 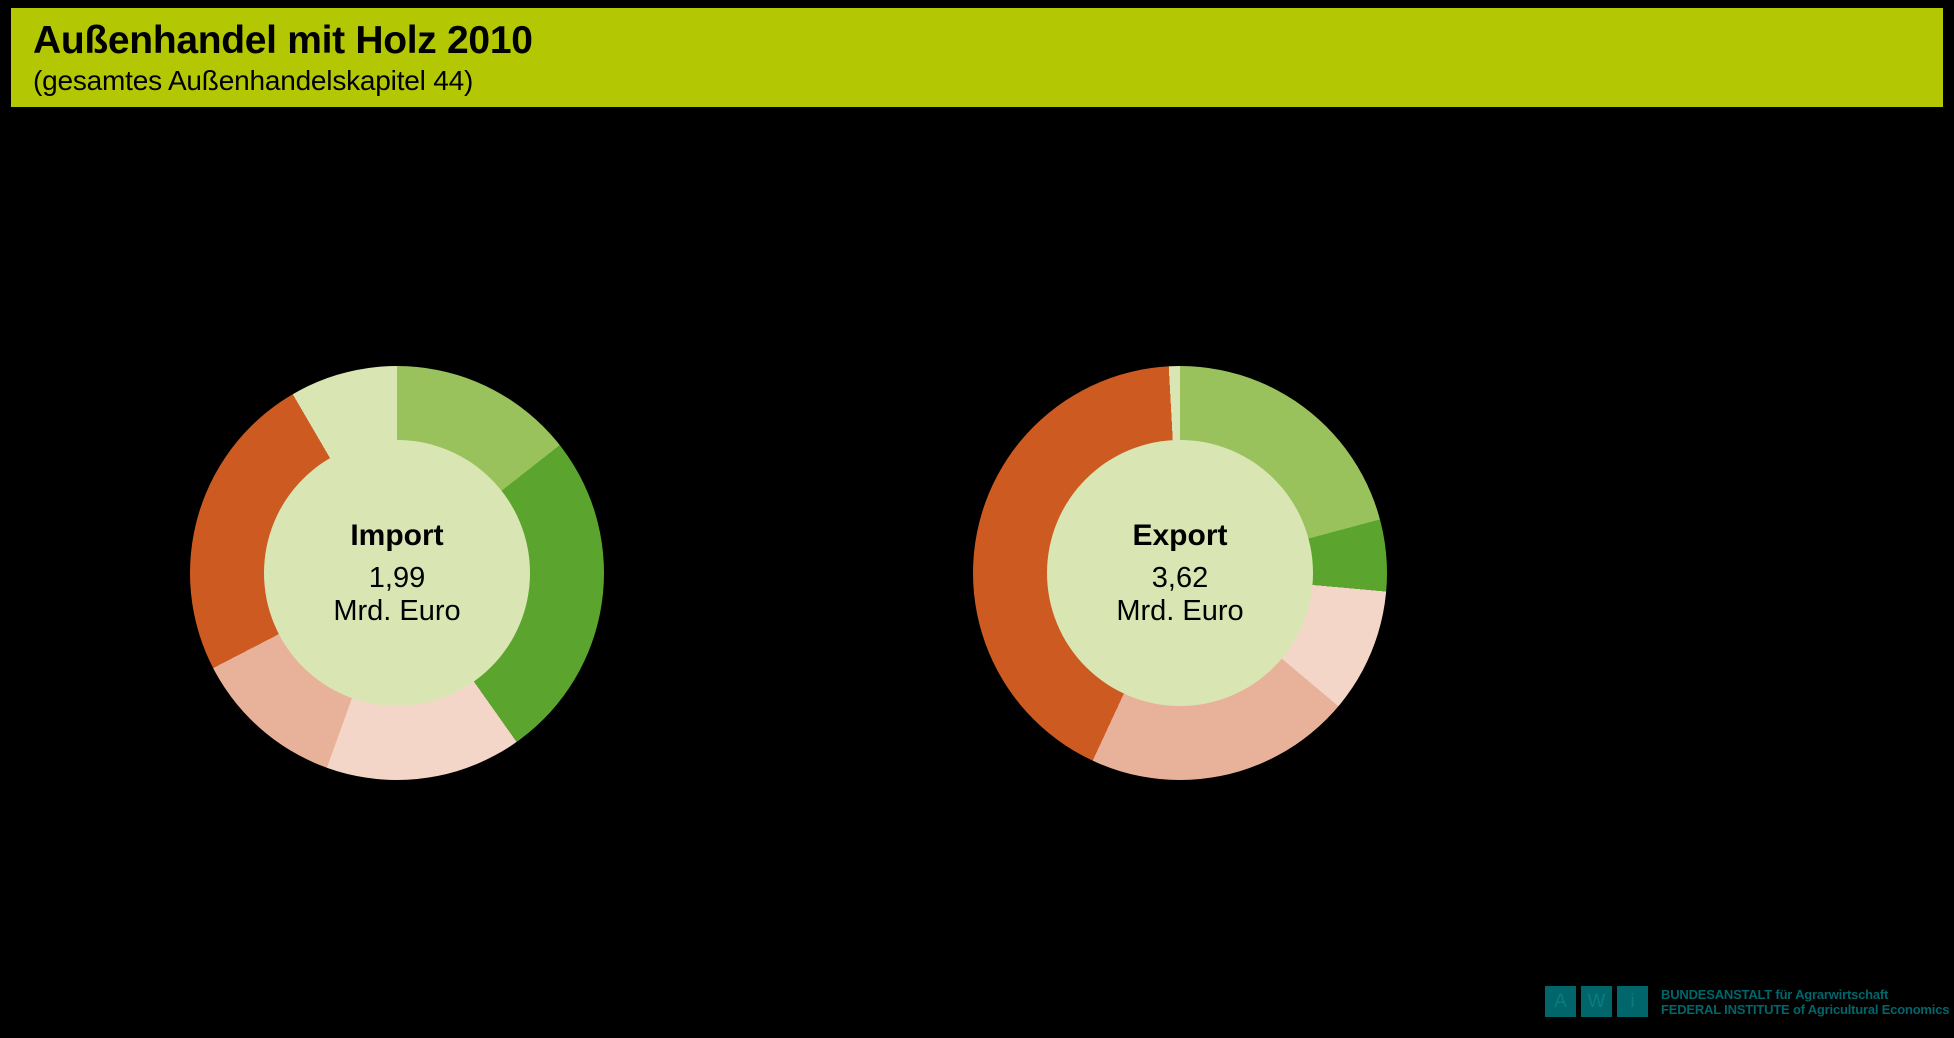 What do you see at coordinates (1775, 994) in the screenshot?
I see `awi-logo-line-de: BUNDESANSTALT für Agrarwirtschaft` at bounding box center [1775, 994].